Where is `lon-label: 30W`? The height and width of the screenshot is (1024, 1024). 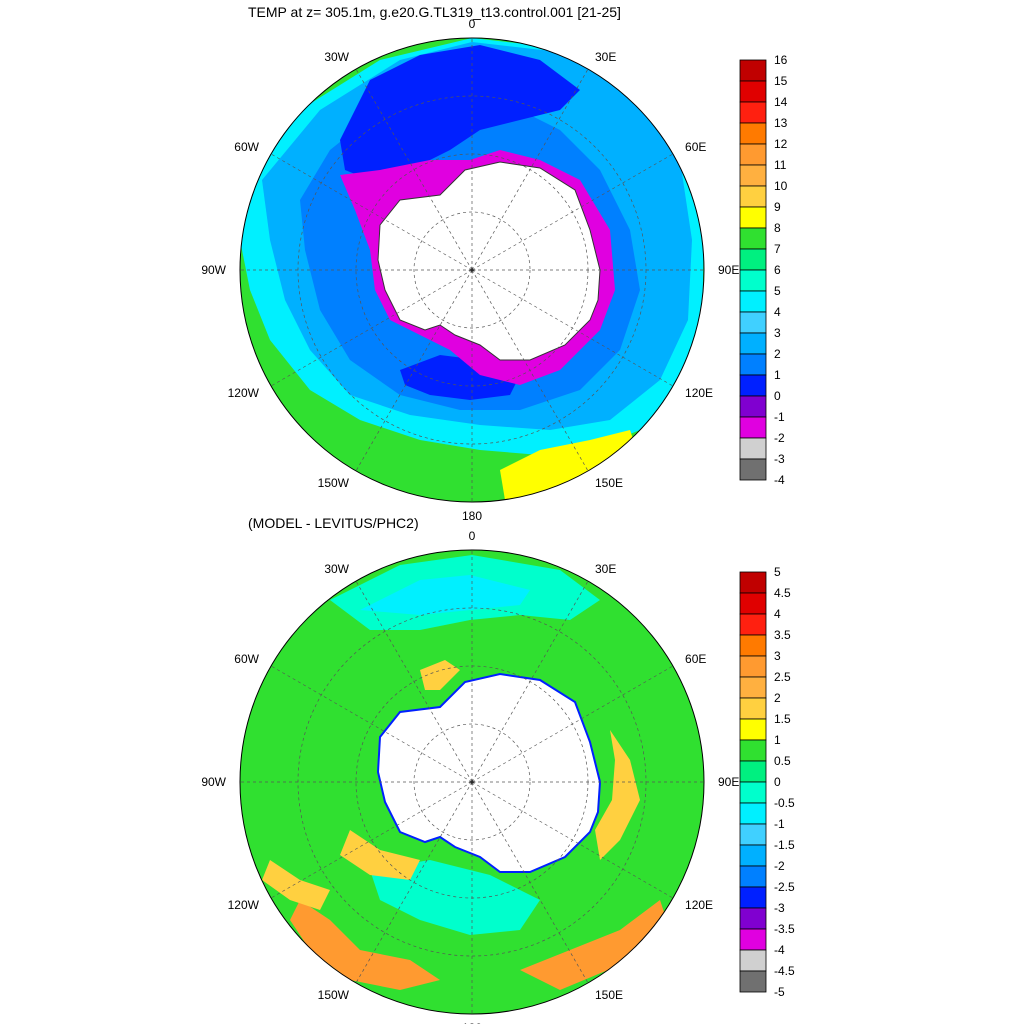 lon-label: 30W is located at coordinates (336, 569).